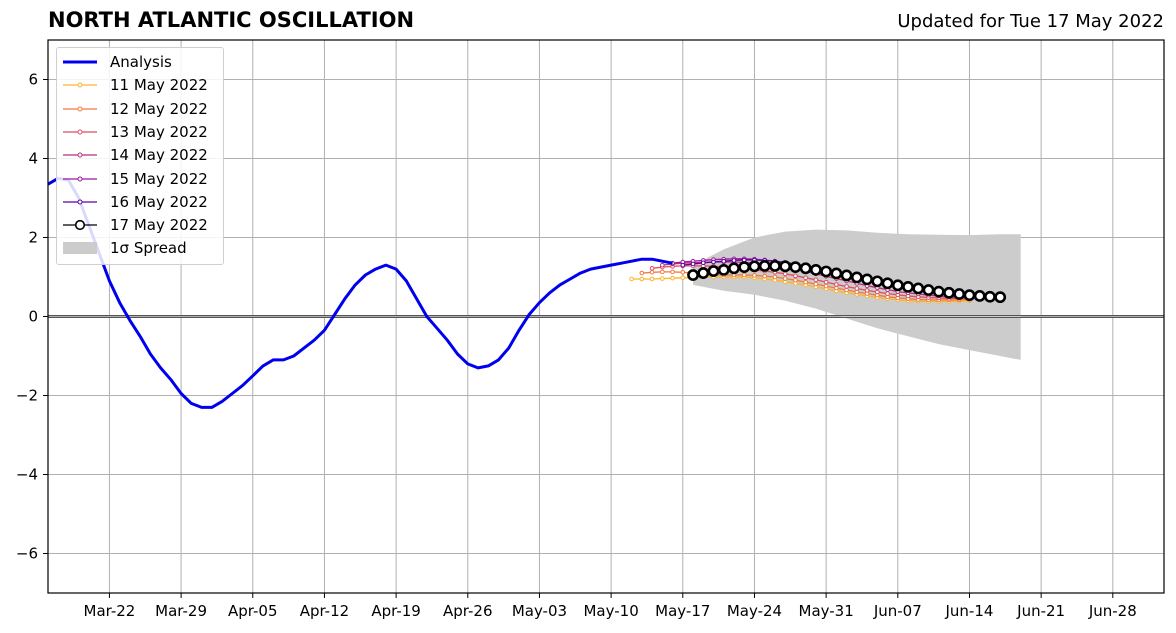 The height and width of the screenshot is (633, 1176). Describe the element at coordinates (159, 225) in the screenshot. I see `legend-label: 17 May 2022` at that location.